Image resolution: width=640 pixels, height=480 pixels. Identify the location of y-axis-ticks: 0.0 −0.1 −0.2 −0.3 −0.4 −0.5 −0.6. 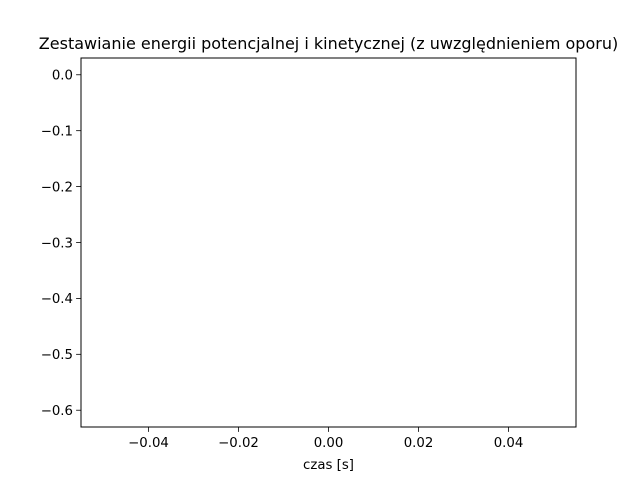
(61, 244).